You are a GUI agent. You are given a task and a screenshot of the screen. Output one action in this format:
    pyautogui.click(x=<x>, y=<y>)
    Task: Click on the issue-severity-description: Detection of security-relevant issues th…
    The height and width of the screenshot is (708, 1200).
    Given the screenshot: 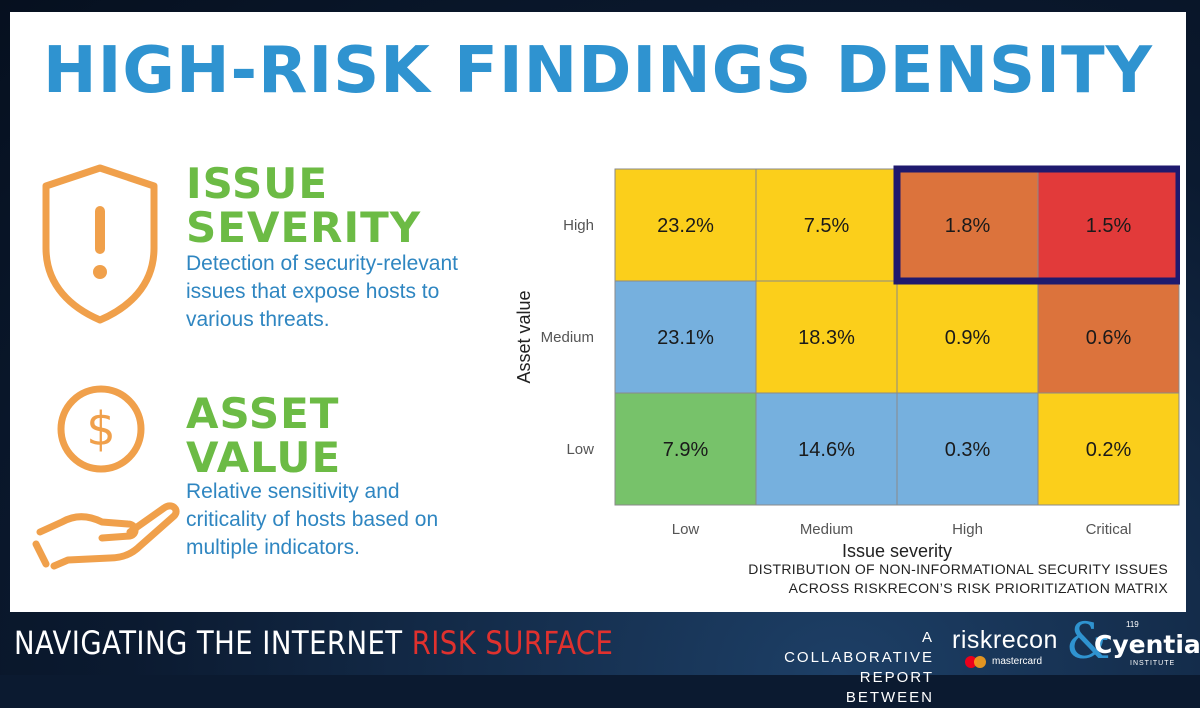 What is the action you would take?
    pyautogui.click(x=322, y=291)
    